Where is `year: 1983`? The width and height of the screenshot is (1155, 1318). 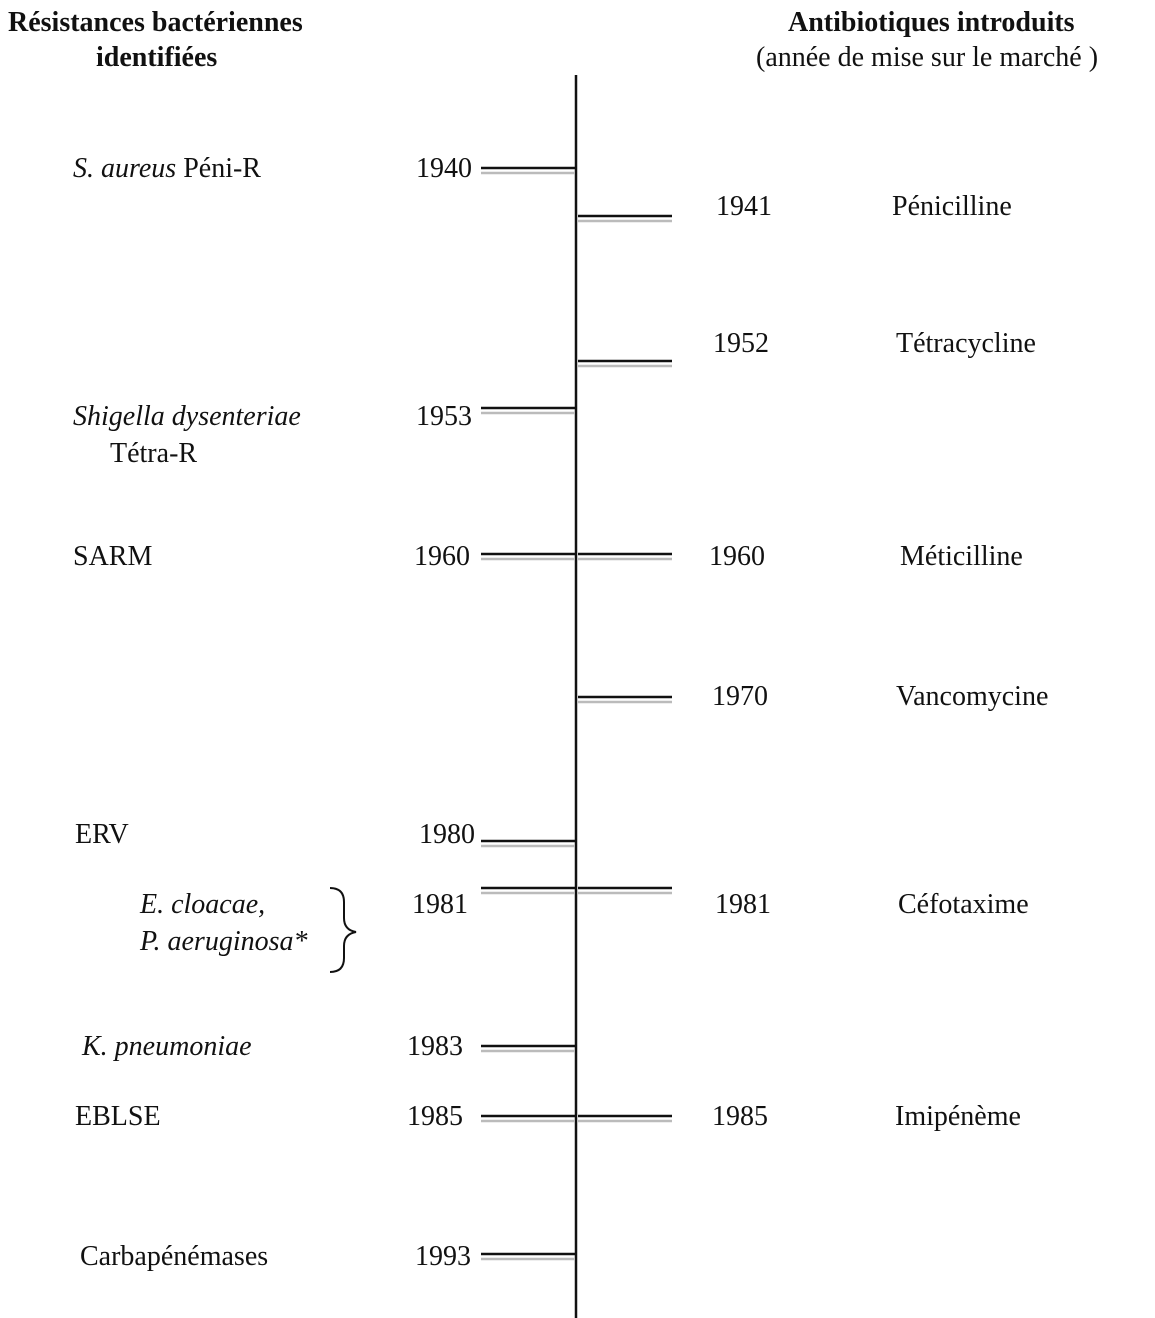
year: 1983 is located at coordinates (435, 1046).